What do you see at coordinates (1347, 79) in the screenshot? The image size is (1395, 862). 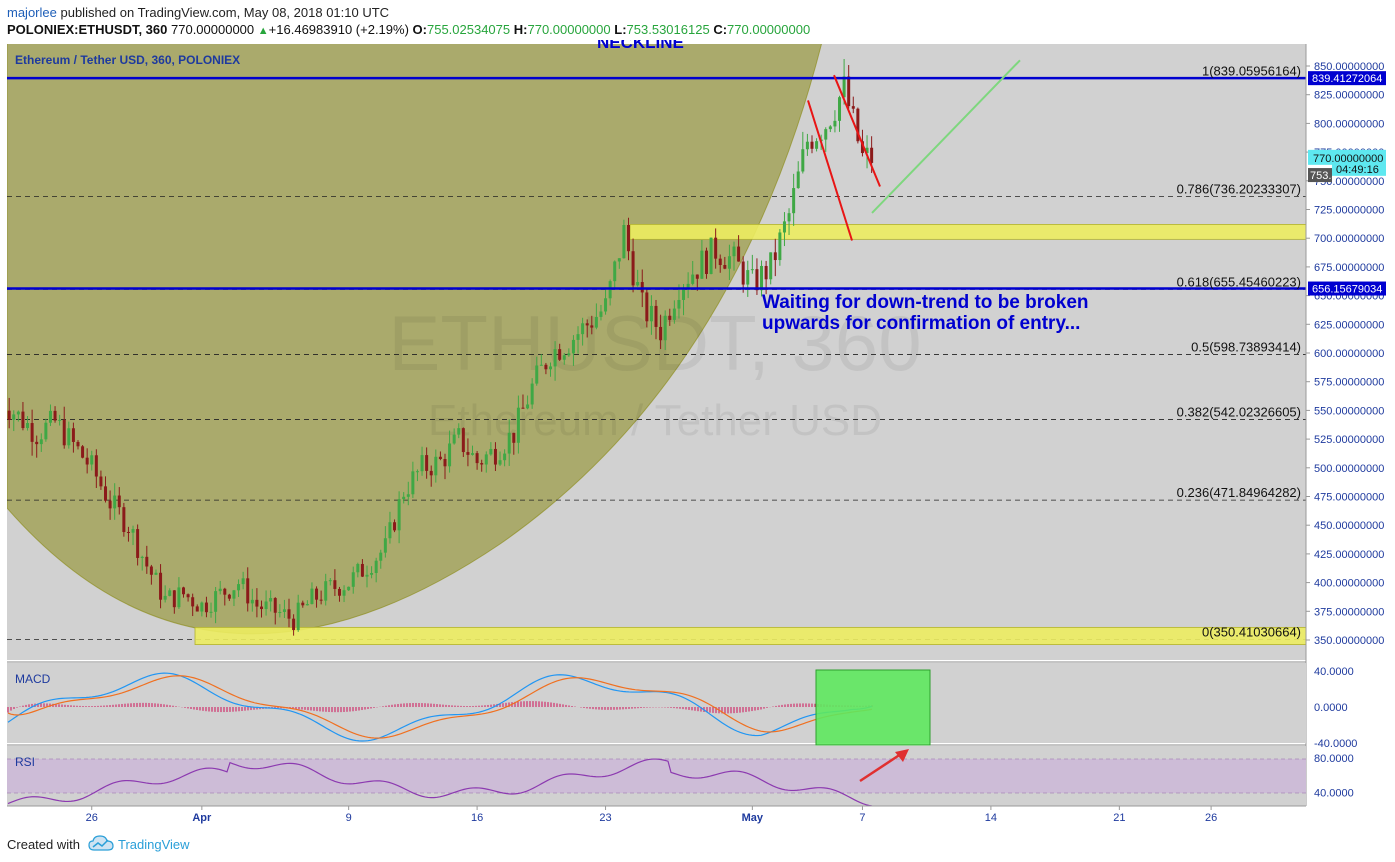 I see `price-line-badge-label: 839.41272064` at bounding box center [1347, 79].